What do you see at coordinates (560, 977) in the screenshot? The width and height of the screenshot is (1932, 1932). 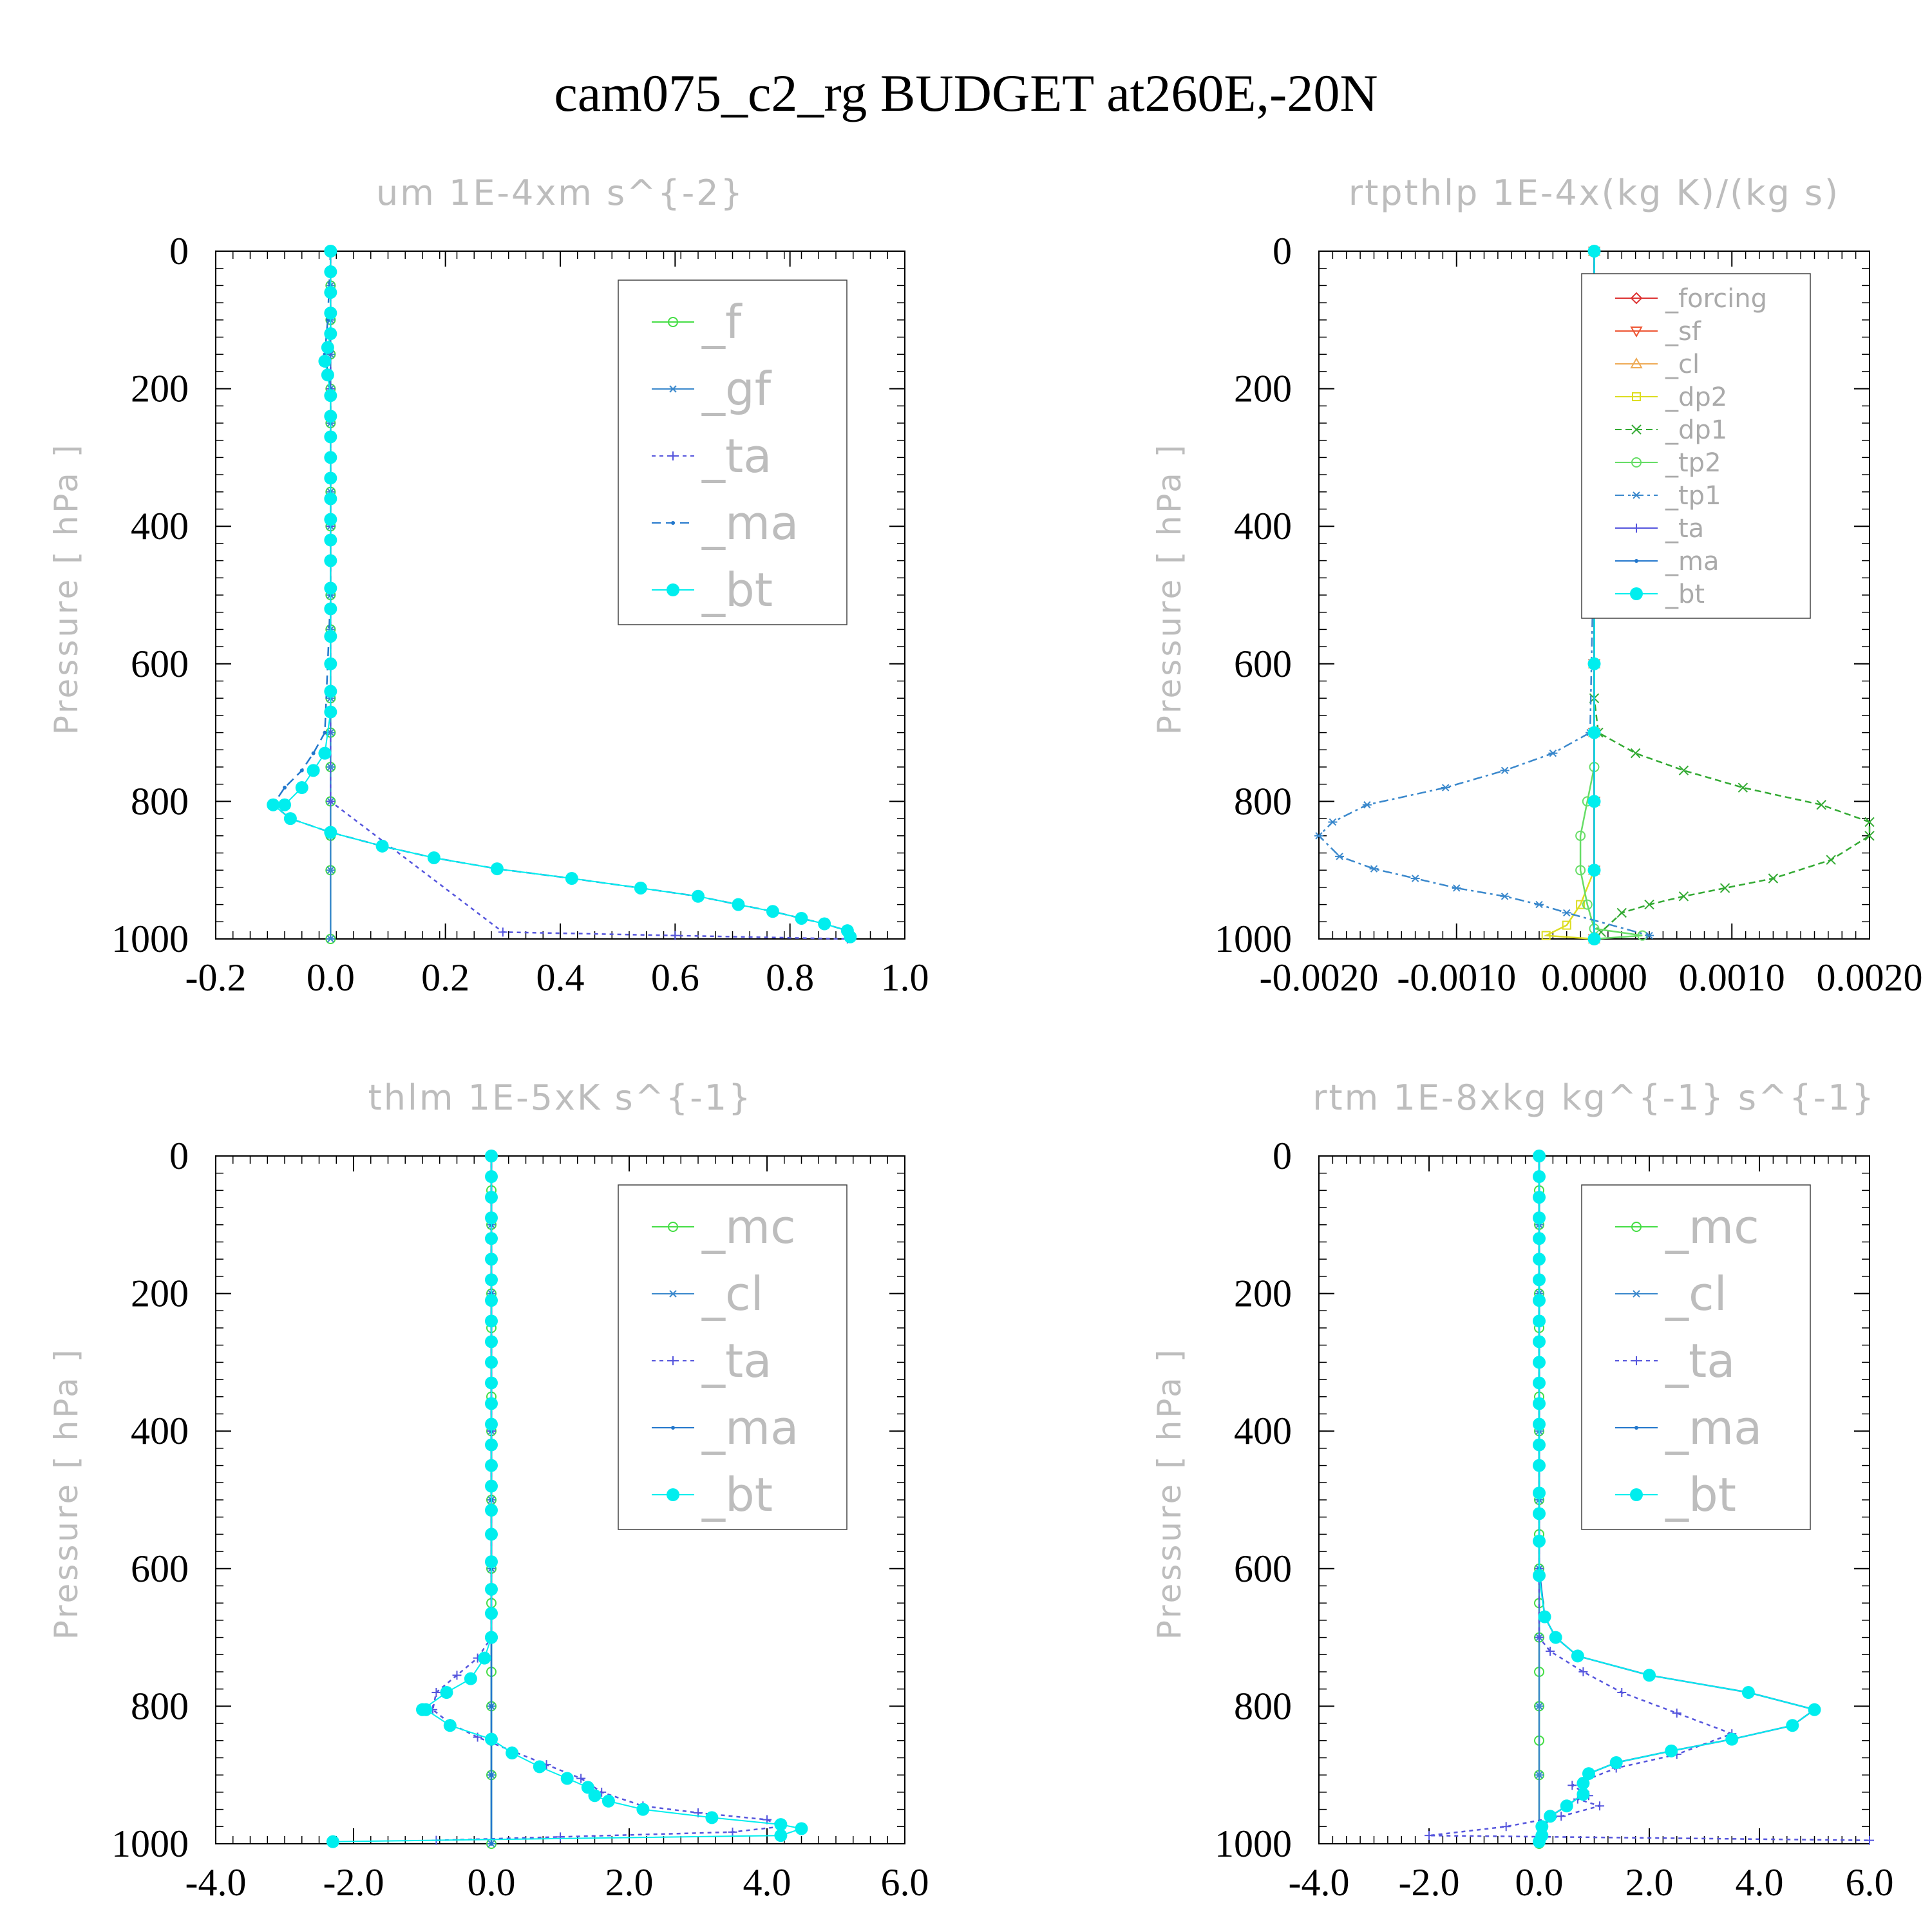 I see `x-tick-label: 0.4` at bounding box center [560, 977].